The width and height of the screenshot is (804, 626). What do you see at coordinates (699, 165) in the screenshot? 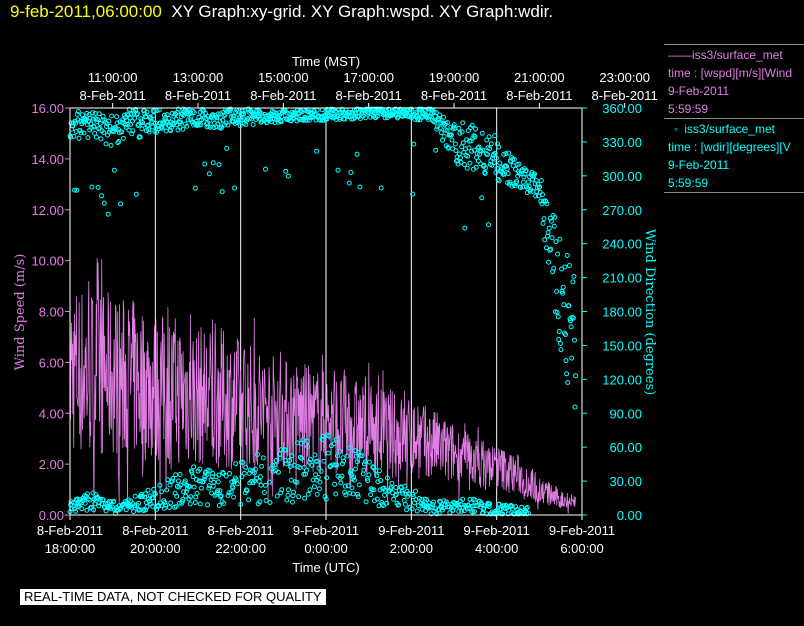
I see `legend-wdir-date: 9-Feb-2011` at bounding box center [699, 165].